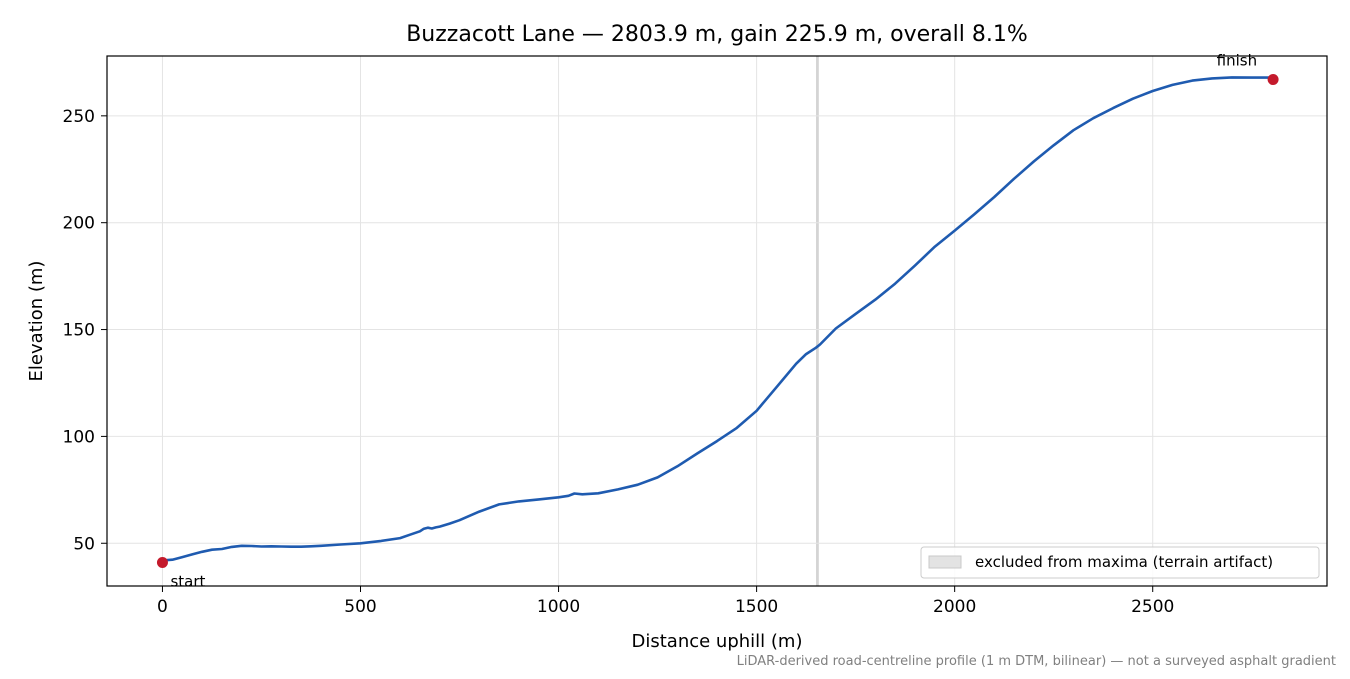  What do you see at coordinates (84, 544) in the screenshot?
I see `y-tick-label: 50` at bounding box center [84, 544].